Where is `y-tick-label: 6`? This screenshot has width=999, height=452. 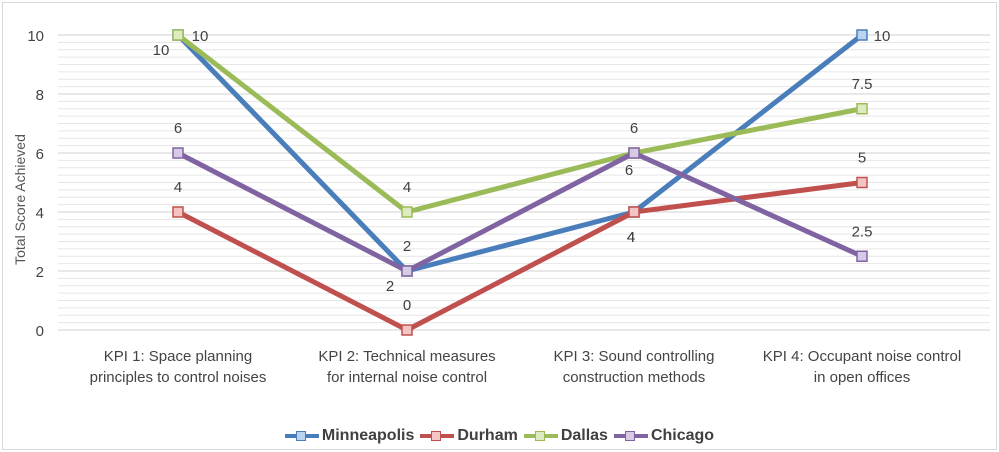
y-tick-label: 6 is located at coordinates (40, 154).